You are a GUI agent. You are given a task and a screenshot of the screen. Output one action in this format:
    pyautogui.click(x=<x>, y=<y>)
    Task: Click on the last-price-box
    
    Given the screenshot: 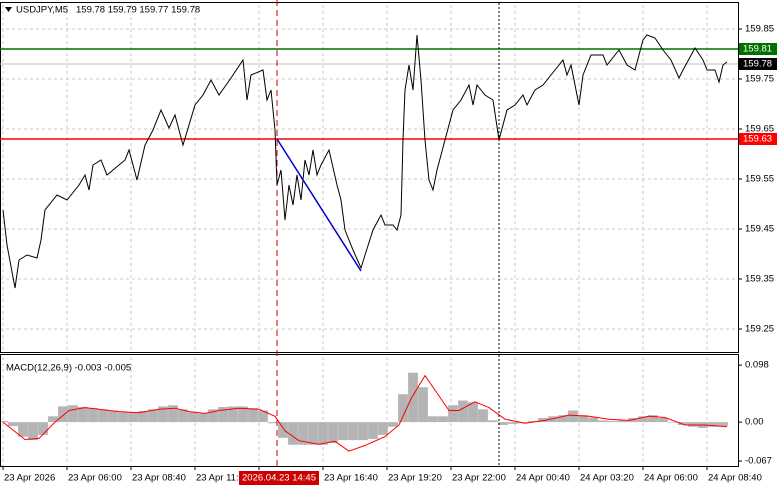 What is the action you would take?
    pyautogui.click(x=758, y=64)
    